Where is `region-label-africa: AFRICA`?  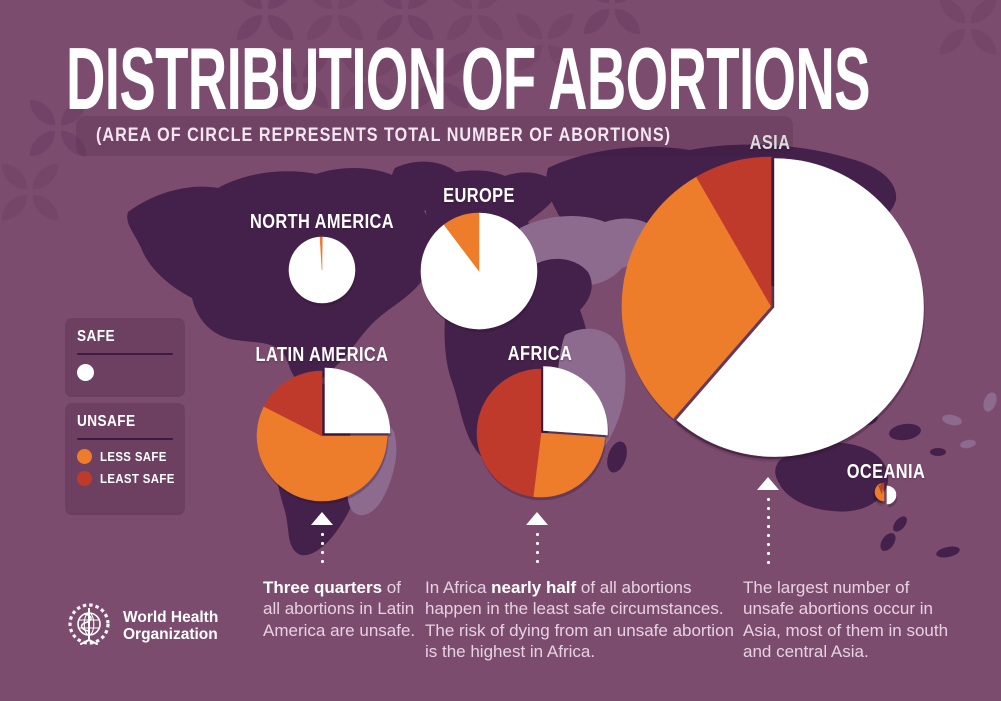
region-label-africa: AFRICA is located at coordinates (540, 354).